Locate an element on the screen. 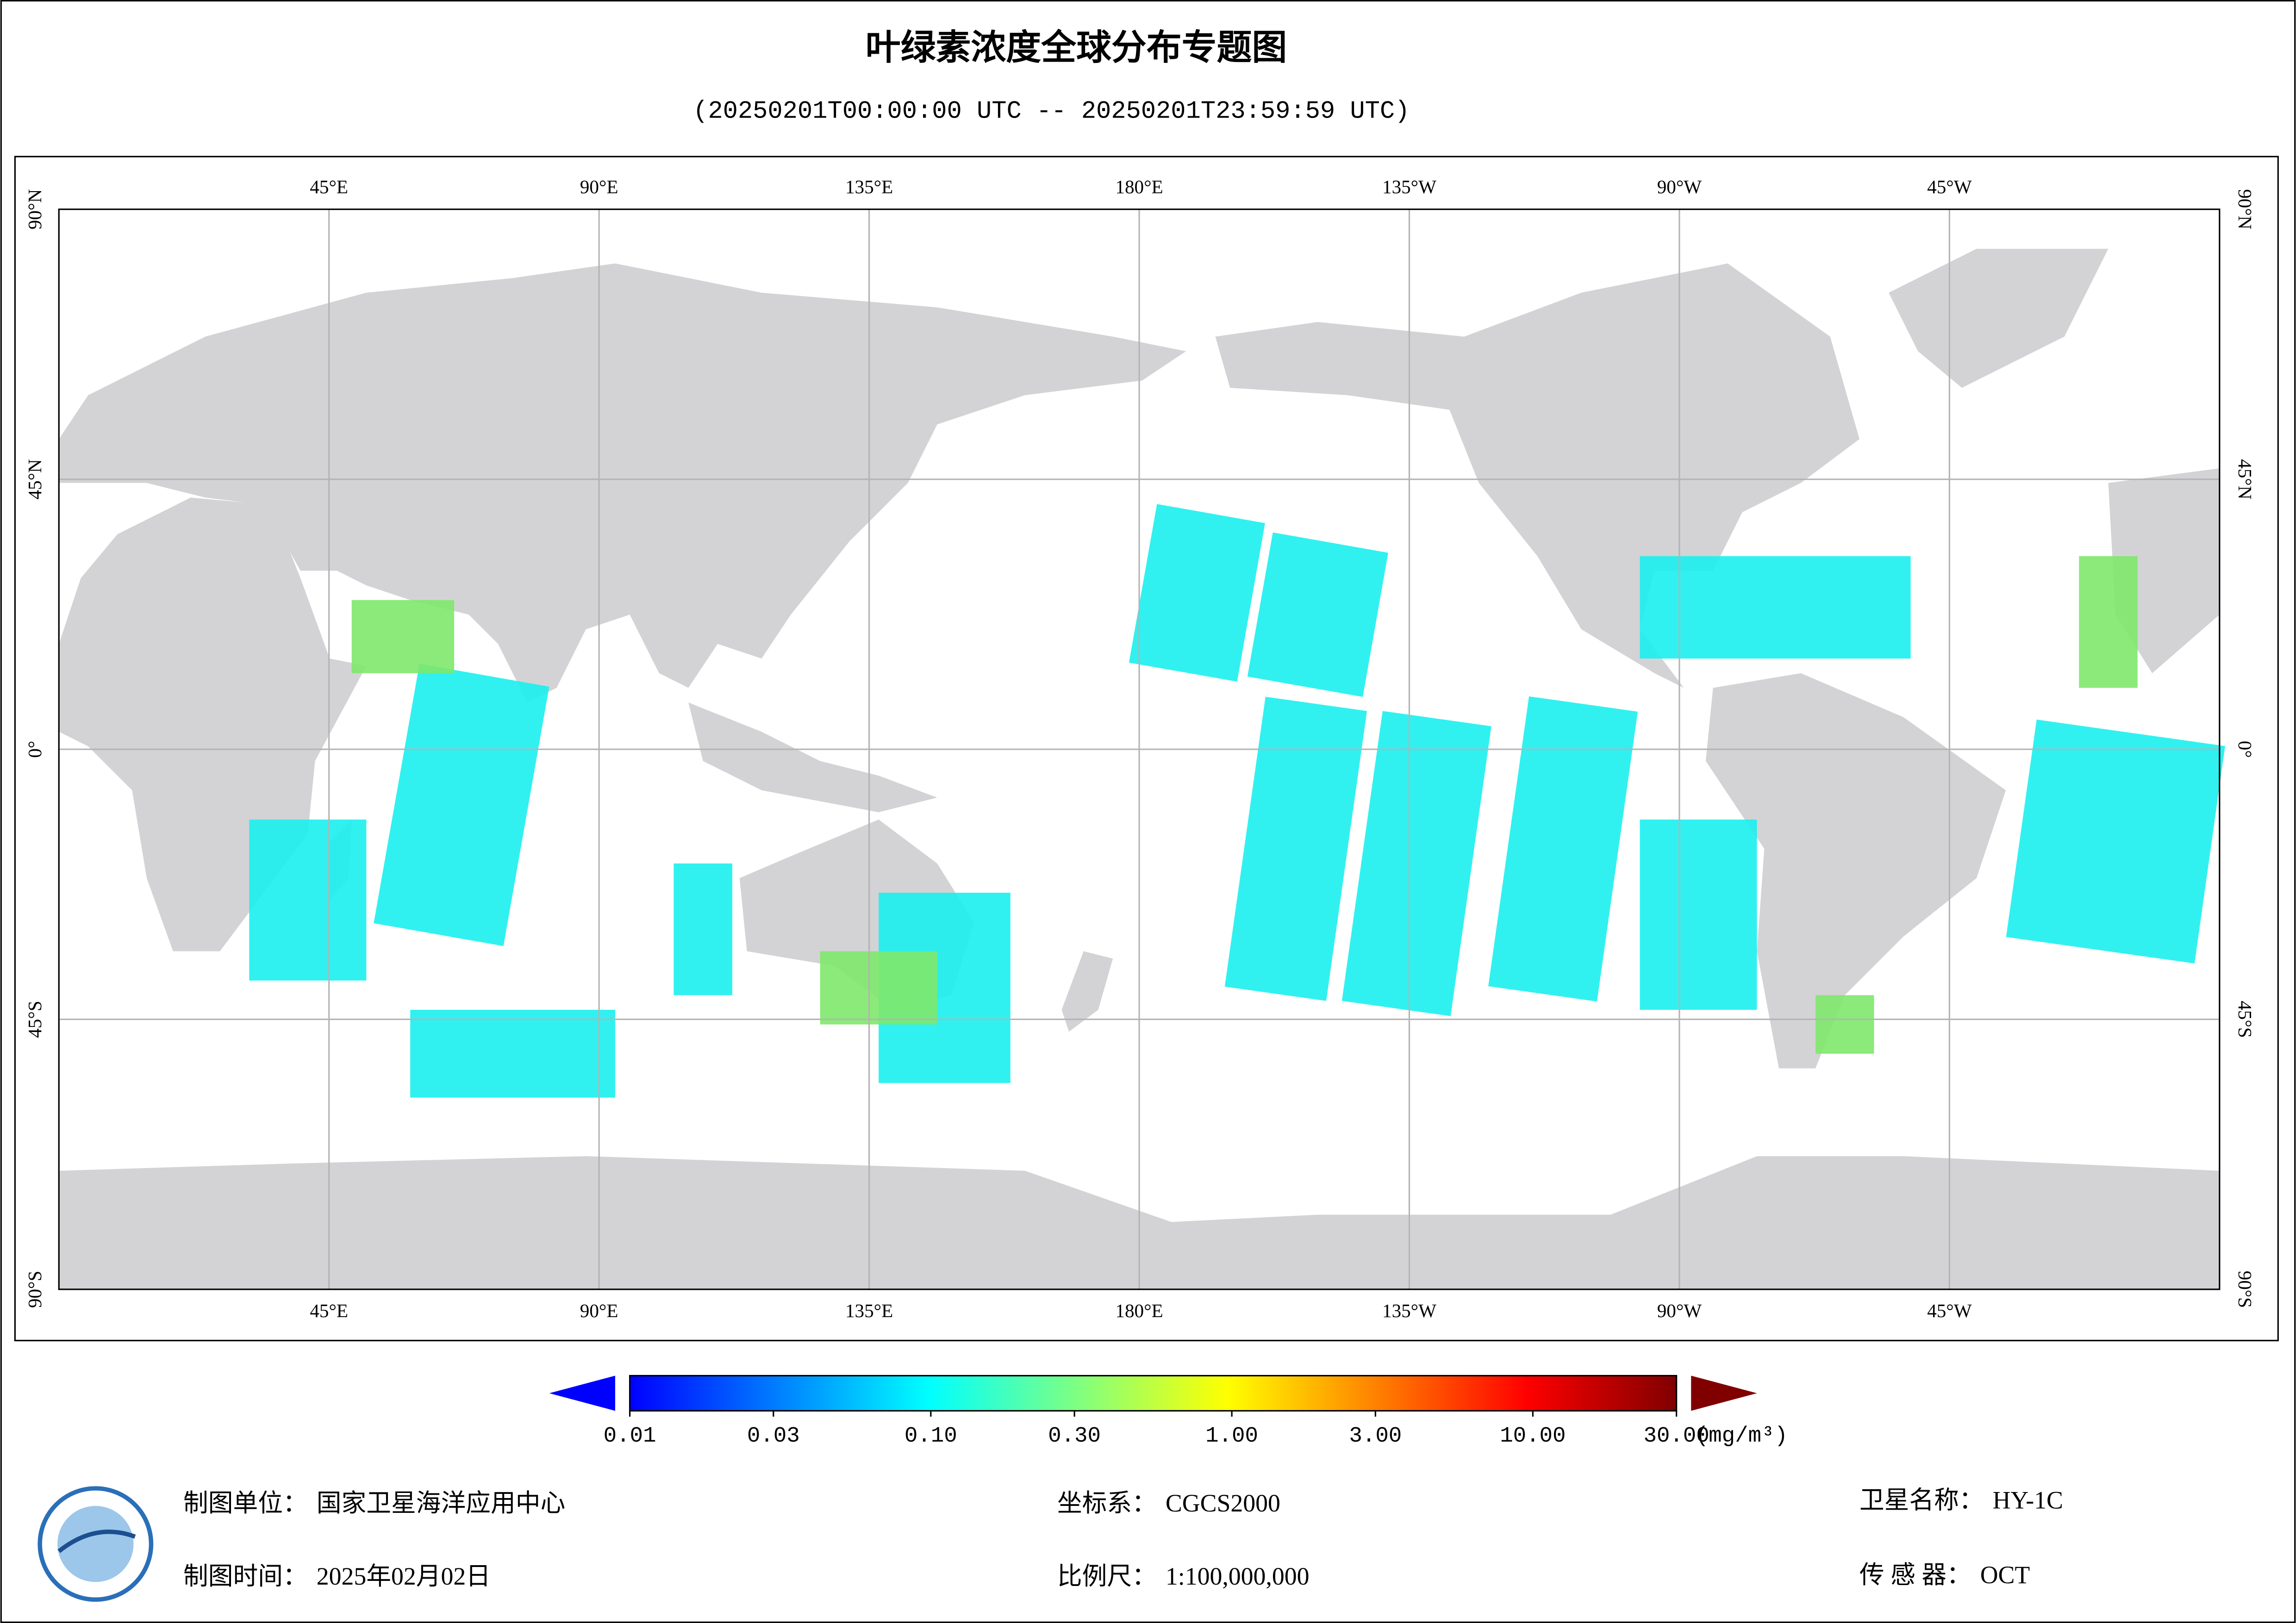  lon-label-top: 45°W is located at coordinates (1949, 186).